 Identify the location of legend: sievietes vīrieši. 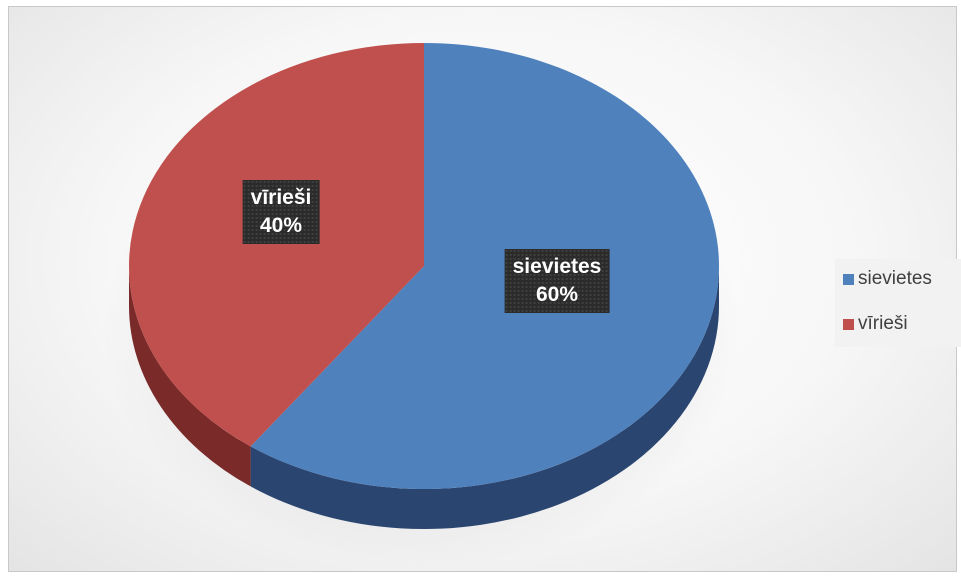
(898, 303).